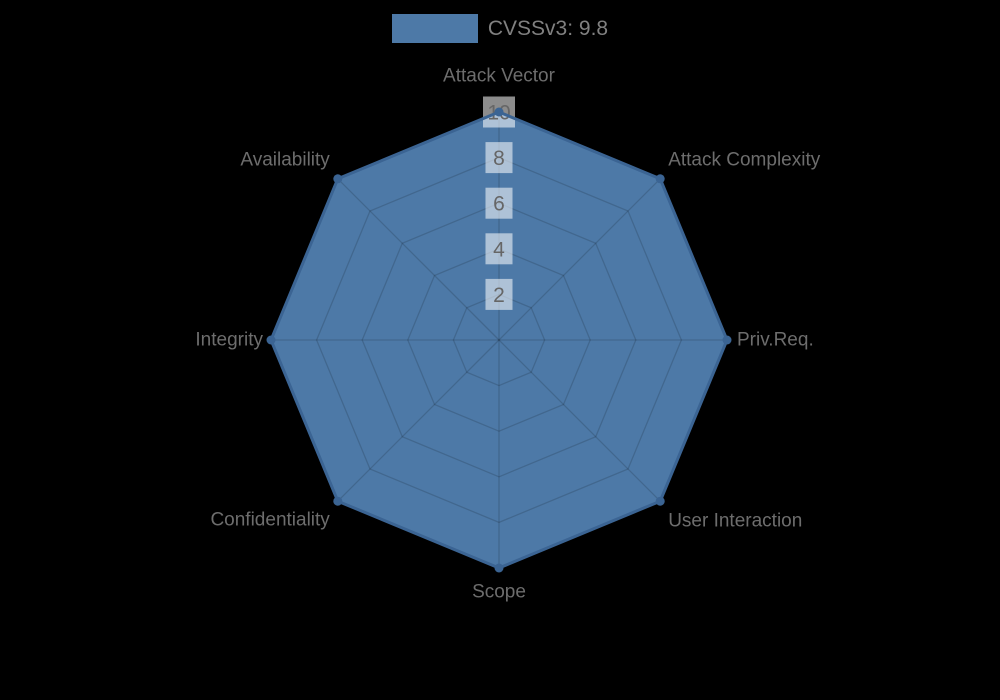 This screenshot has width=1000, height=700. What do you see at coordinates (499, 76) in the screenshot?
I see `axis-label-attack-vector: Attack Vector` at bounding box center [499, 76].